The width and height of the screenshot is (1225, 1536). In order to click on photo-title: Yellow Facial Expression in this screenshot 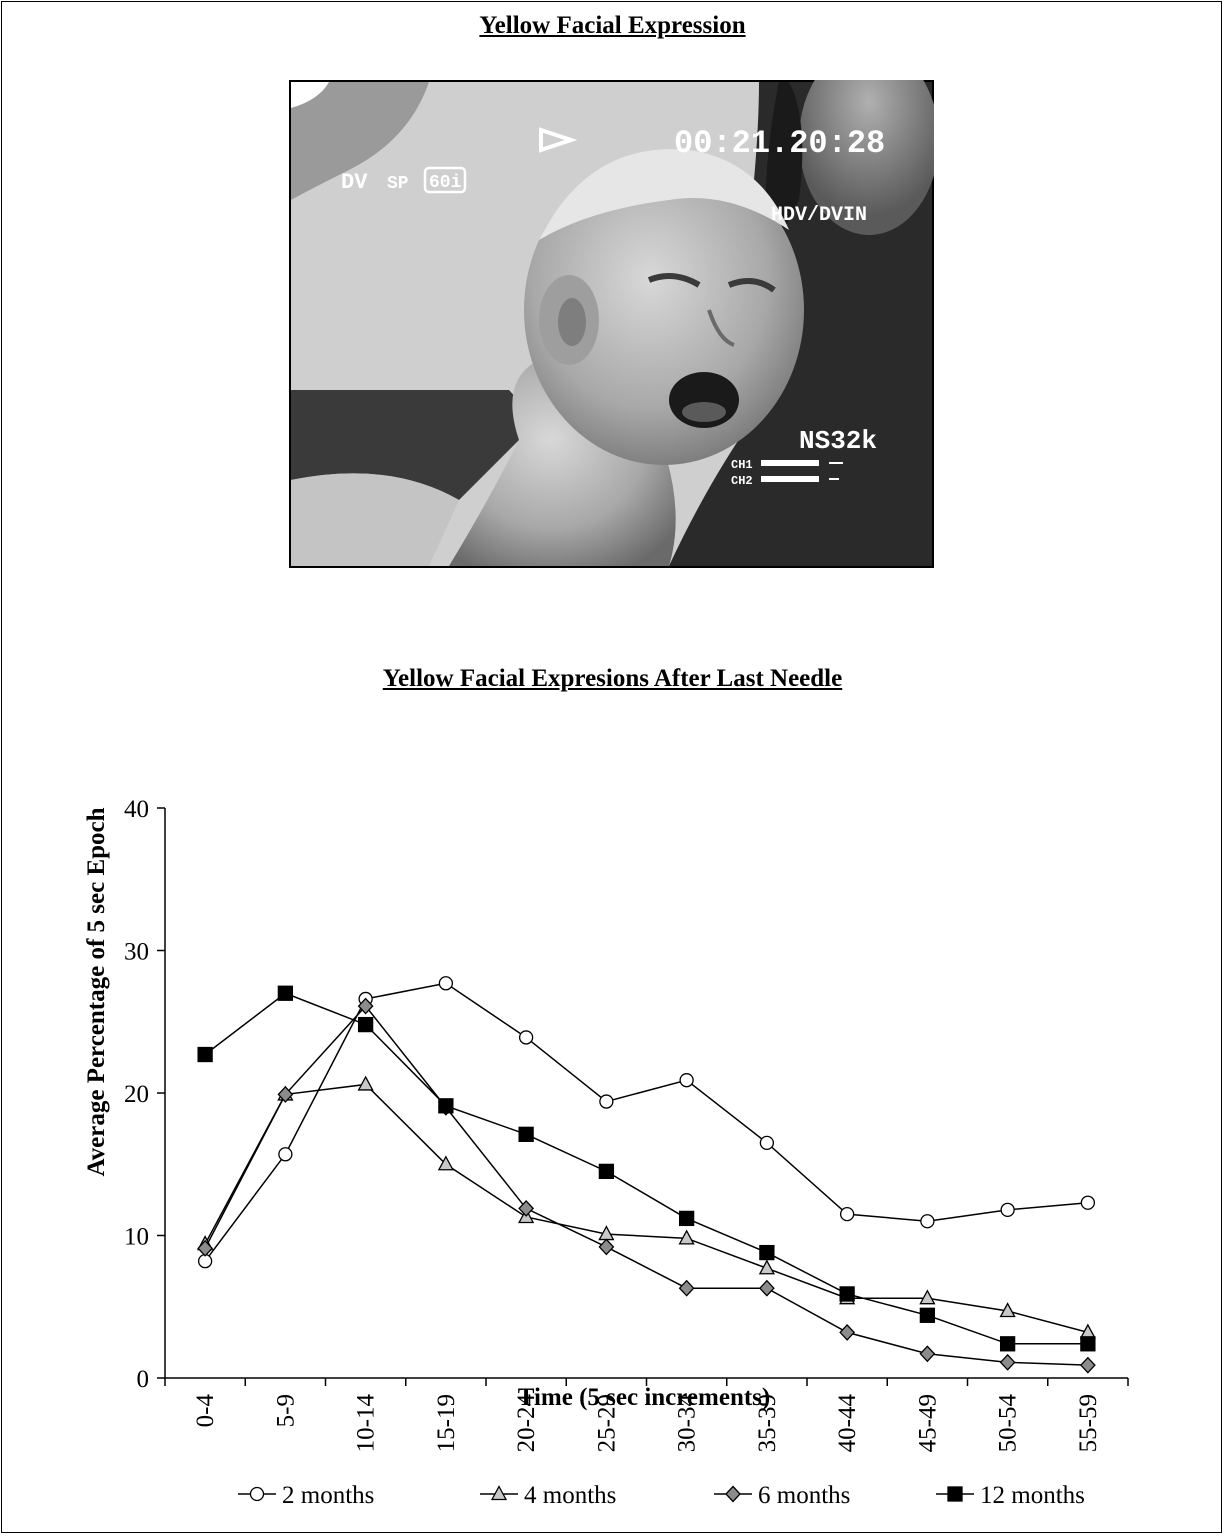, I will do `click(612, 25)`.